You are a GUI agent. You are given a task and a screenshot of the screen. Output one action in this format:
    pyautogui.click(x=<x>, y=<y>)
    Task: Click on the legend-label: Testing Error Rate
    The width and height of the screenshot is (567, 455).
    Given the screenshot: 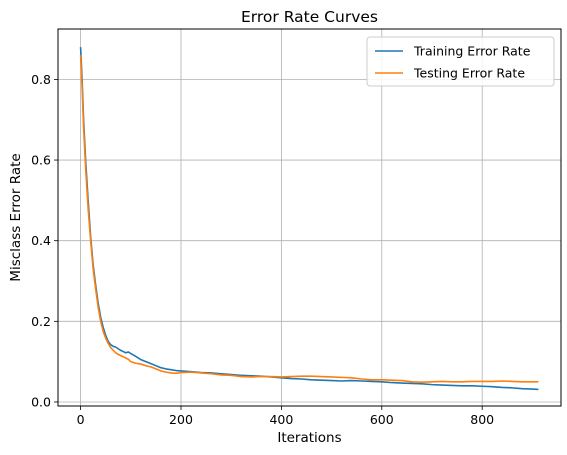 What is the action you would take?
    pyautogui.click(x=469, y=73)
    